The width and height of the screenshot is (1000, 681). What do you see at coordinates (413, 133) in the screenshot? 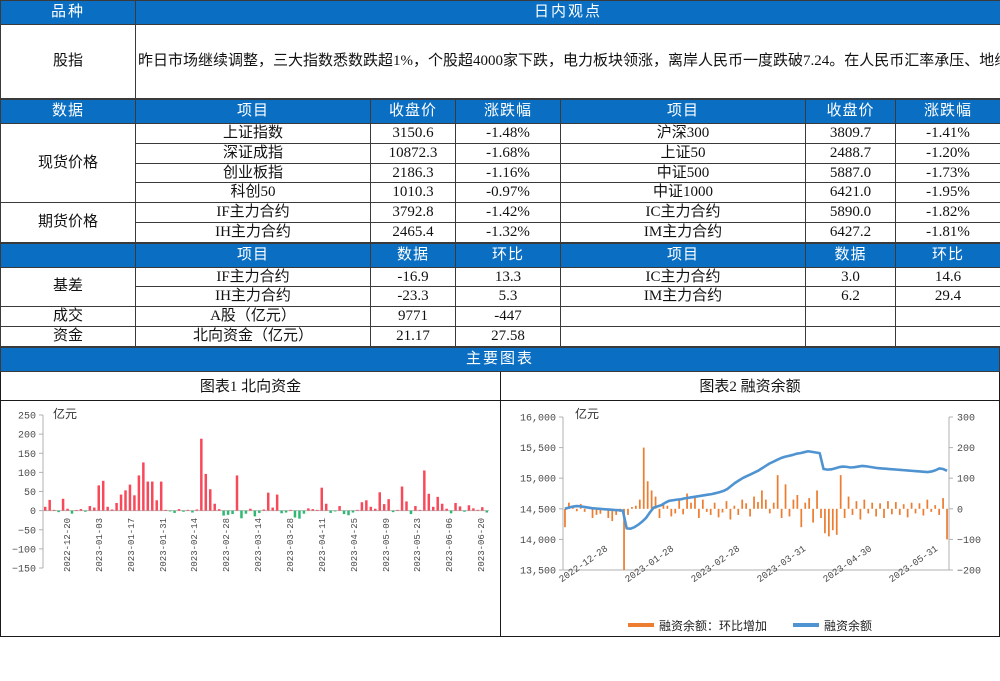
I see `item-close: 3150.6` at bounding box center [413, 133].